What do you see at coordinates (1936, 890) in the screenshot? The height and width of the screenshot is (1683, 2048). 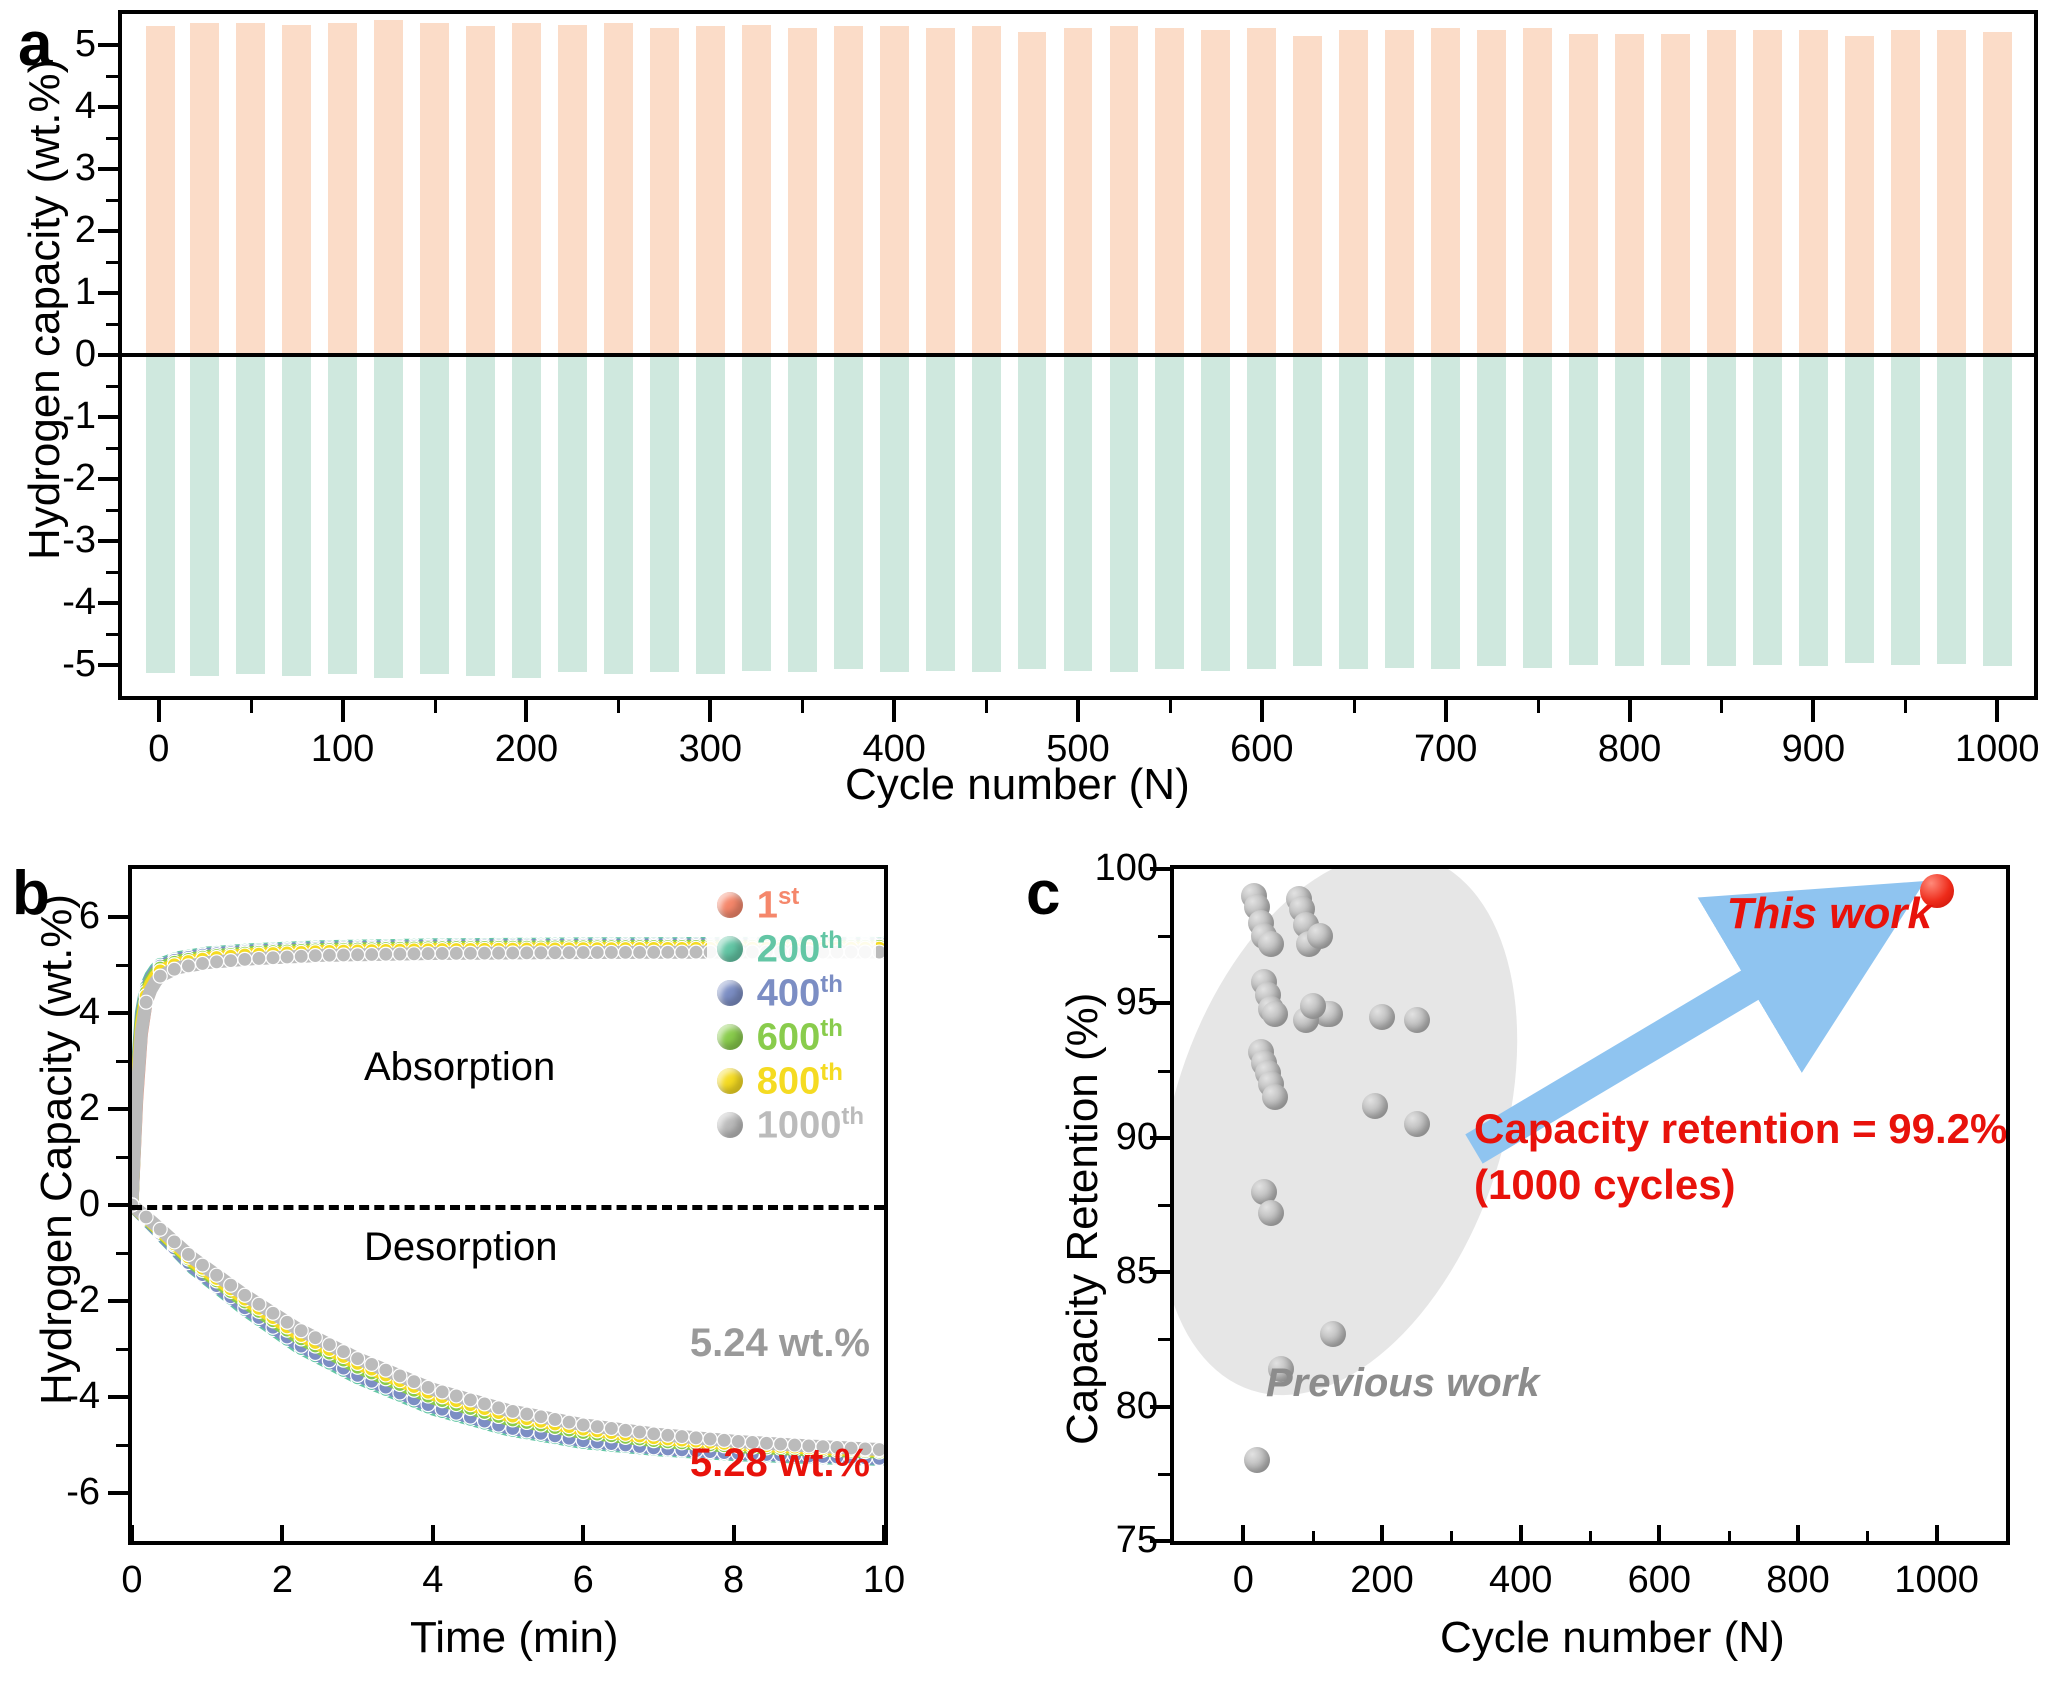 I see `this-work-marker` at bounding box center [1936, 890].